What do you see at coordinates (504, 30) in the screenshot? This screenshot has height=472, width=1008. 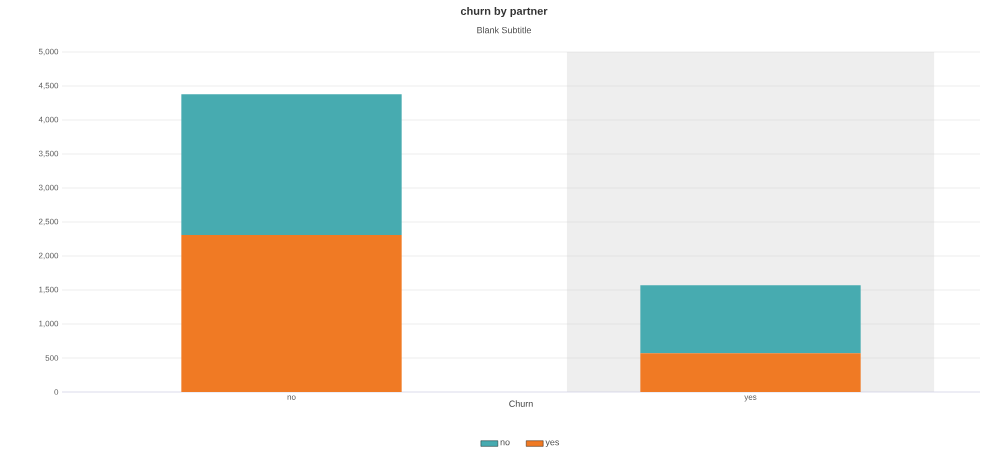 I see `chart-subtitle: Blank Subtitle` at bounding box center [504, 30].